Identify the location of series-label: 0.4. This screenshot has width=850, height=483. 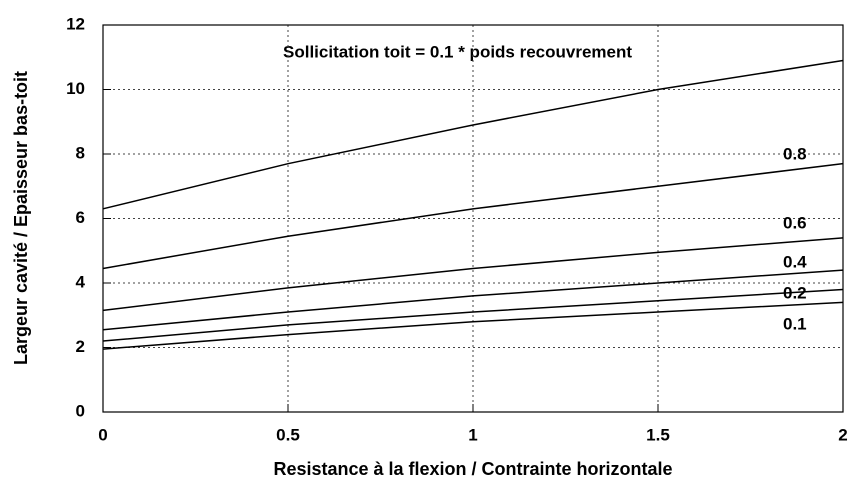
(795, 261).